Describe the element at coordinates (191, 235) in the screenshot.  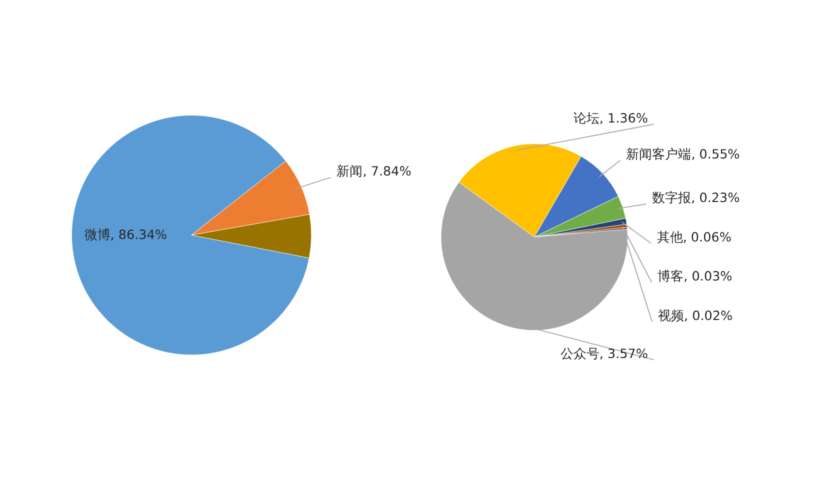
I see `pie-slice` at that location.